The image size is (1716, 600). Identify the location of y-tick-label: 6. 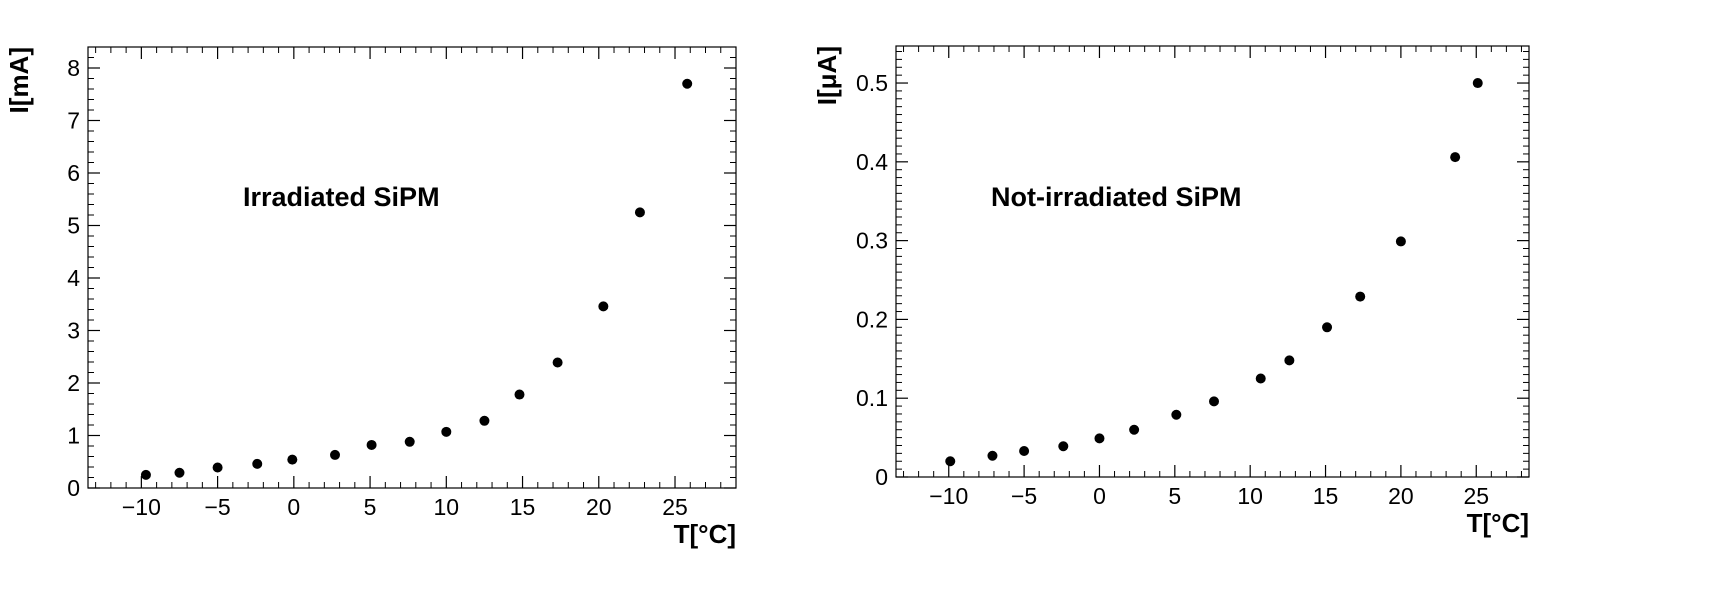
(73, 173).